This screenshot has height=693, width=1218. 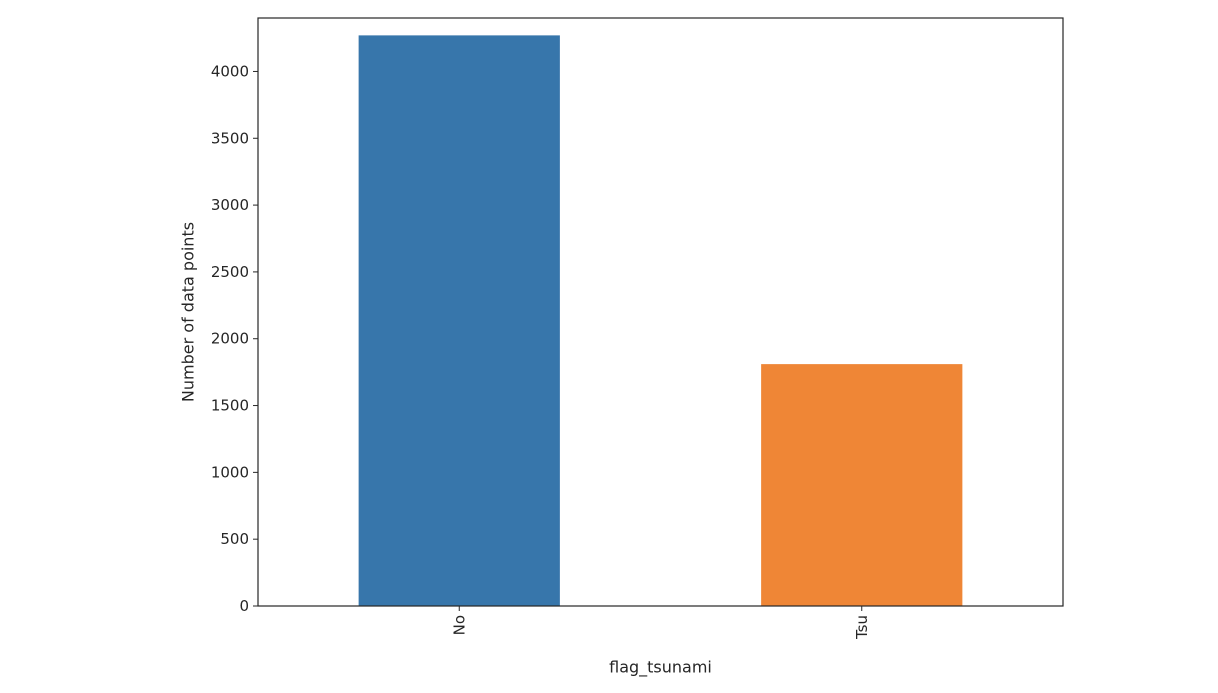 I want to click on y-tick-label: 2000, so click(x=230, y=339).